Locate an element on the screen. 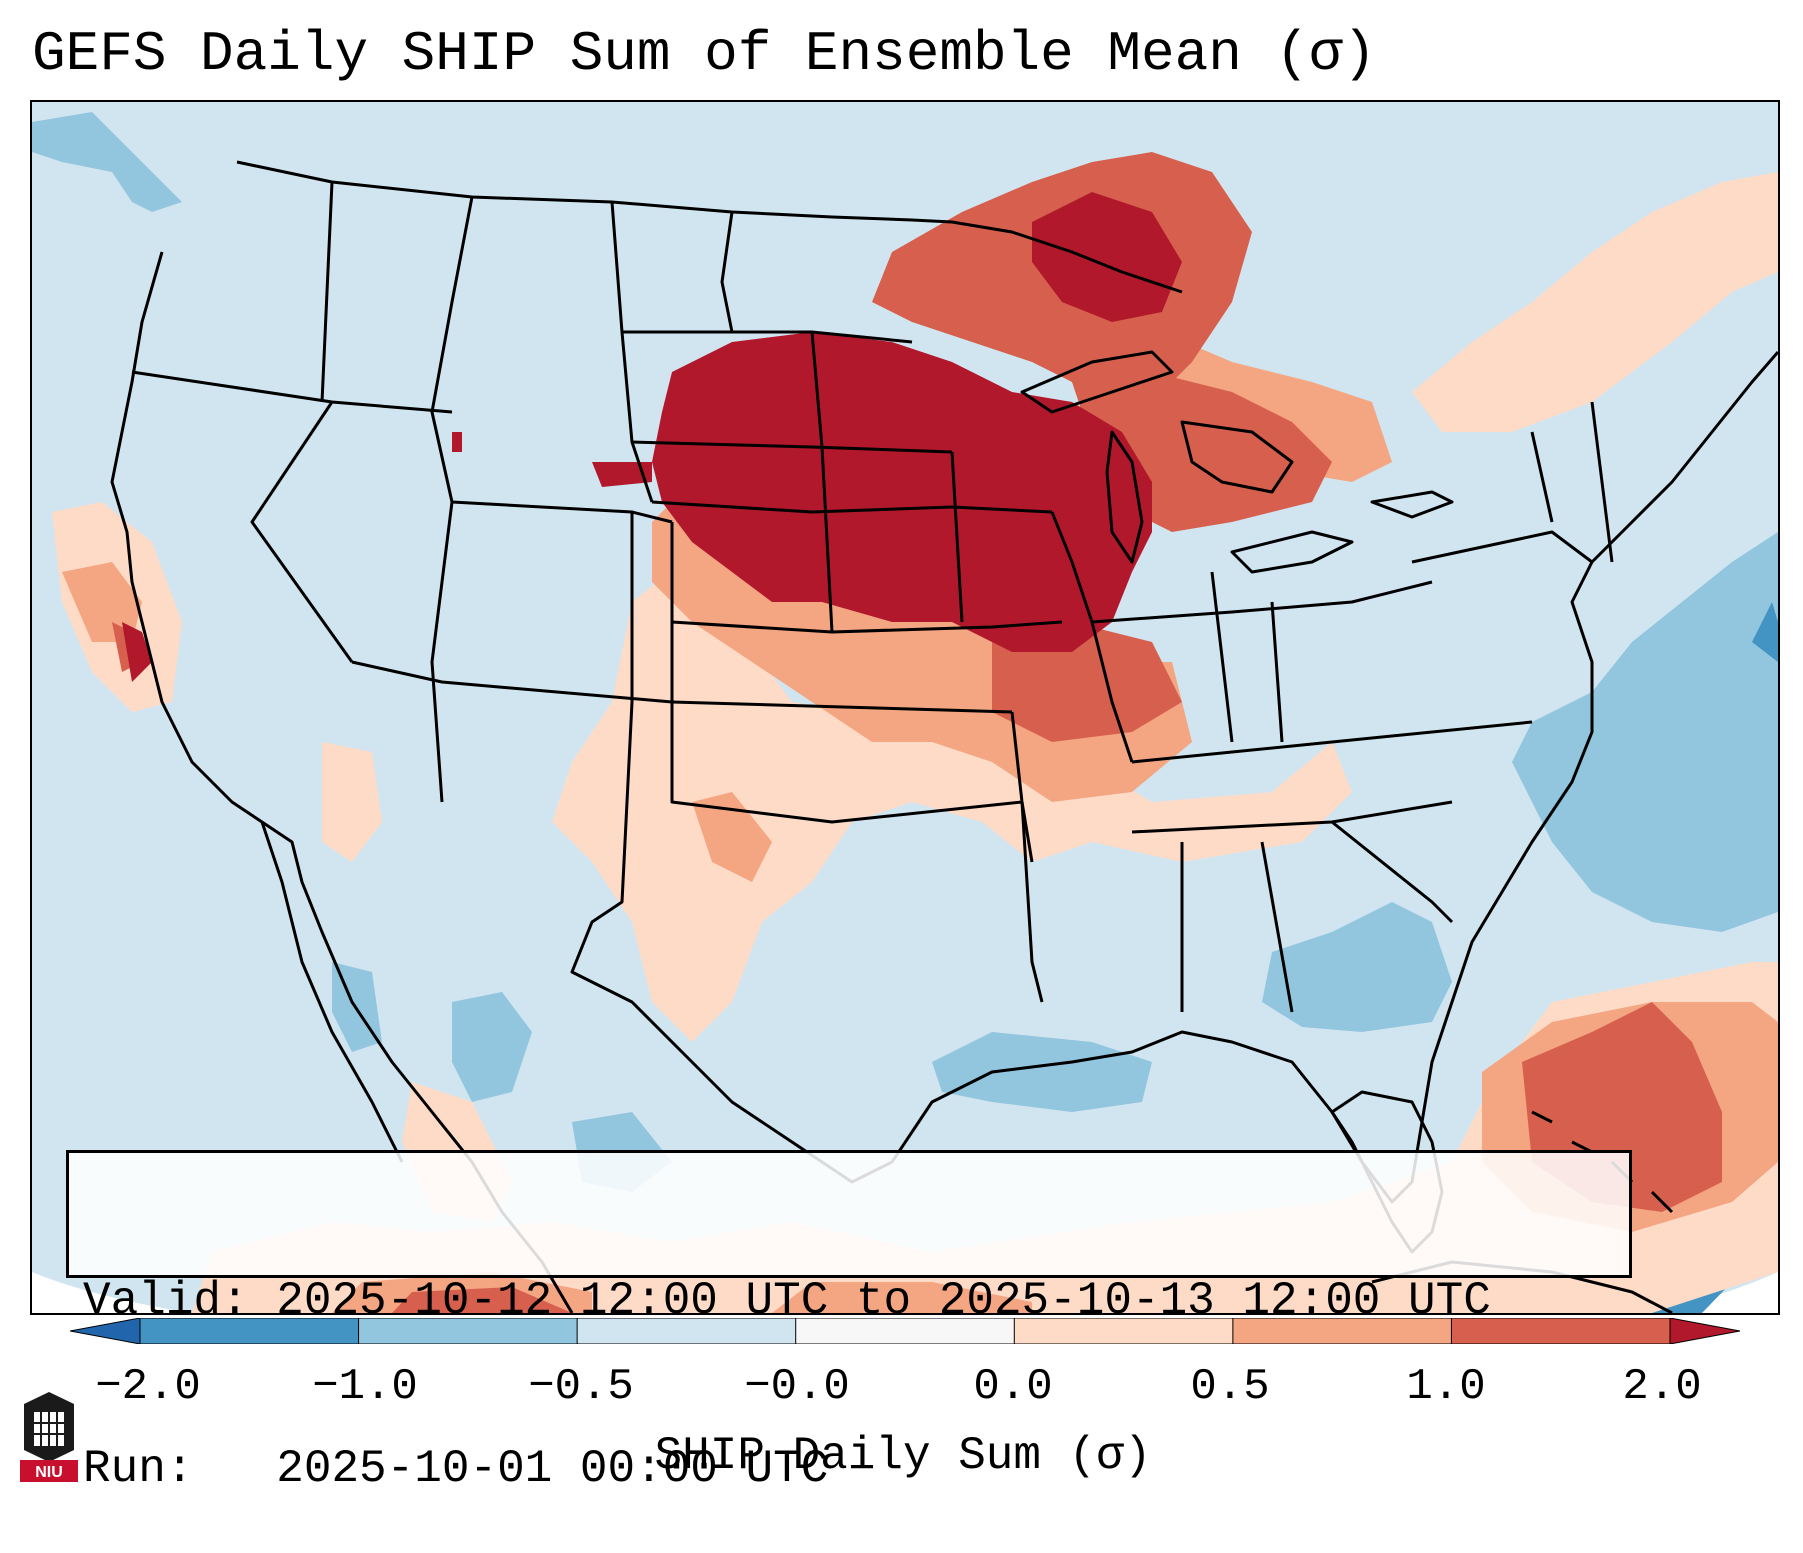 The width and height of the screenshot is (1803, 1553). lake-huron is located at coordinates (1237, 457).